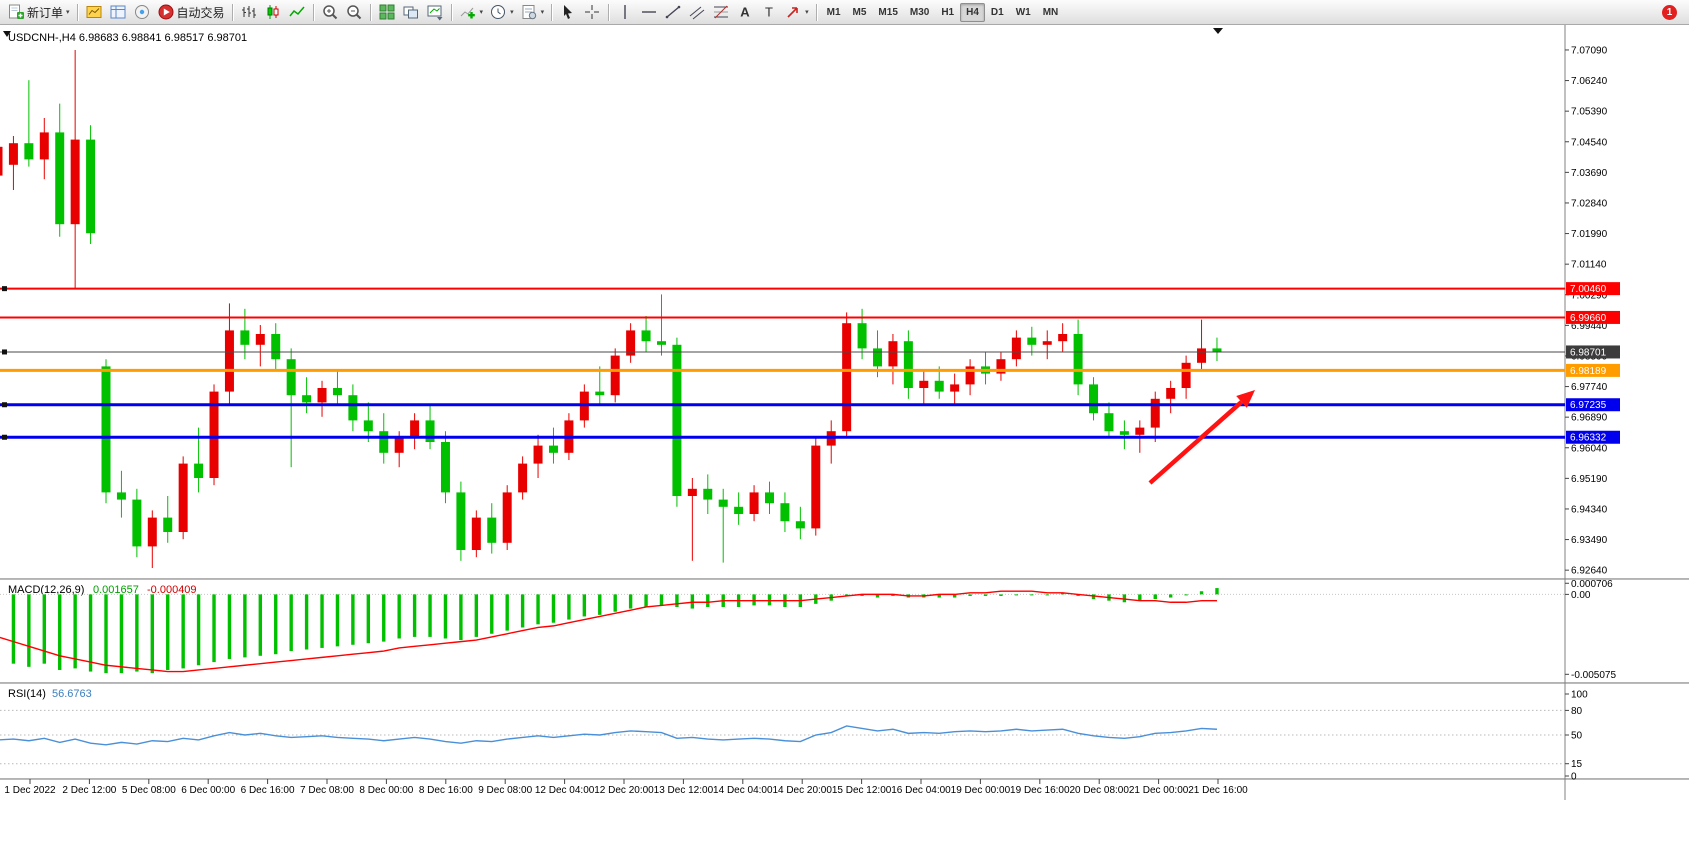 This screenshot has height=862, width=1689. What do you see at coordinates (568, 12) in the screenshot?
I see `cursor-button` at bounding box center [568, 12].